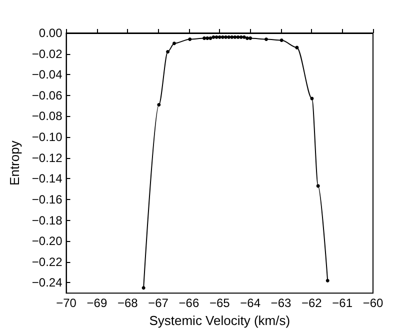  Describe the element at coordinates (47, 179) in the screenshot. I see `y-tick-label: −0.14` at that location.